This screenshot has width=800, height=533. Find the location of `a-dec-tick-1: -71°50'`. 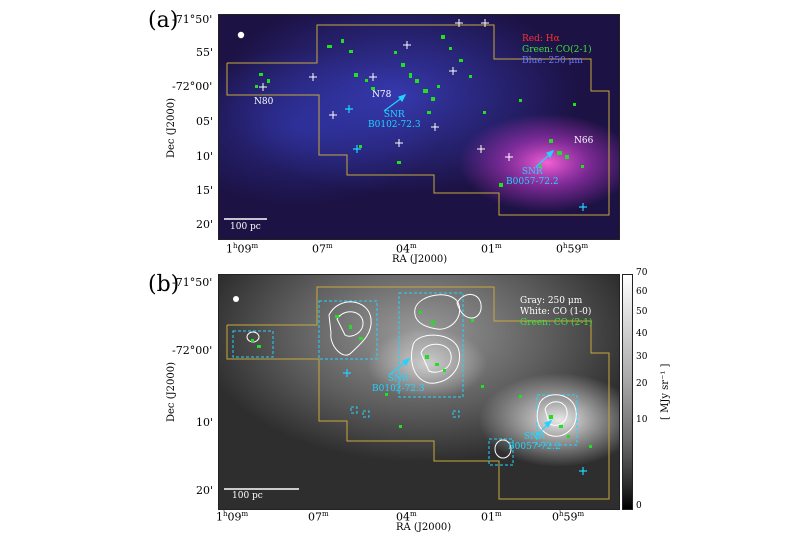

a-dec-tick-1: -71°50' is located at coordinates (192, 19).